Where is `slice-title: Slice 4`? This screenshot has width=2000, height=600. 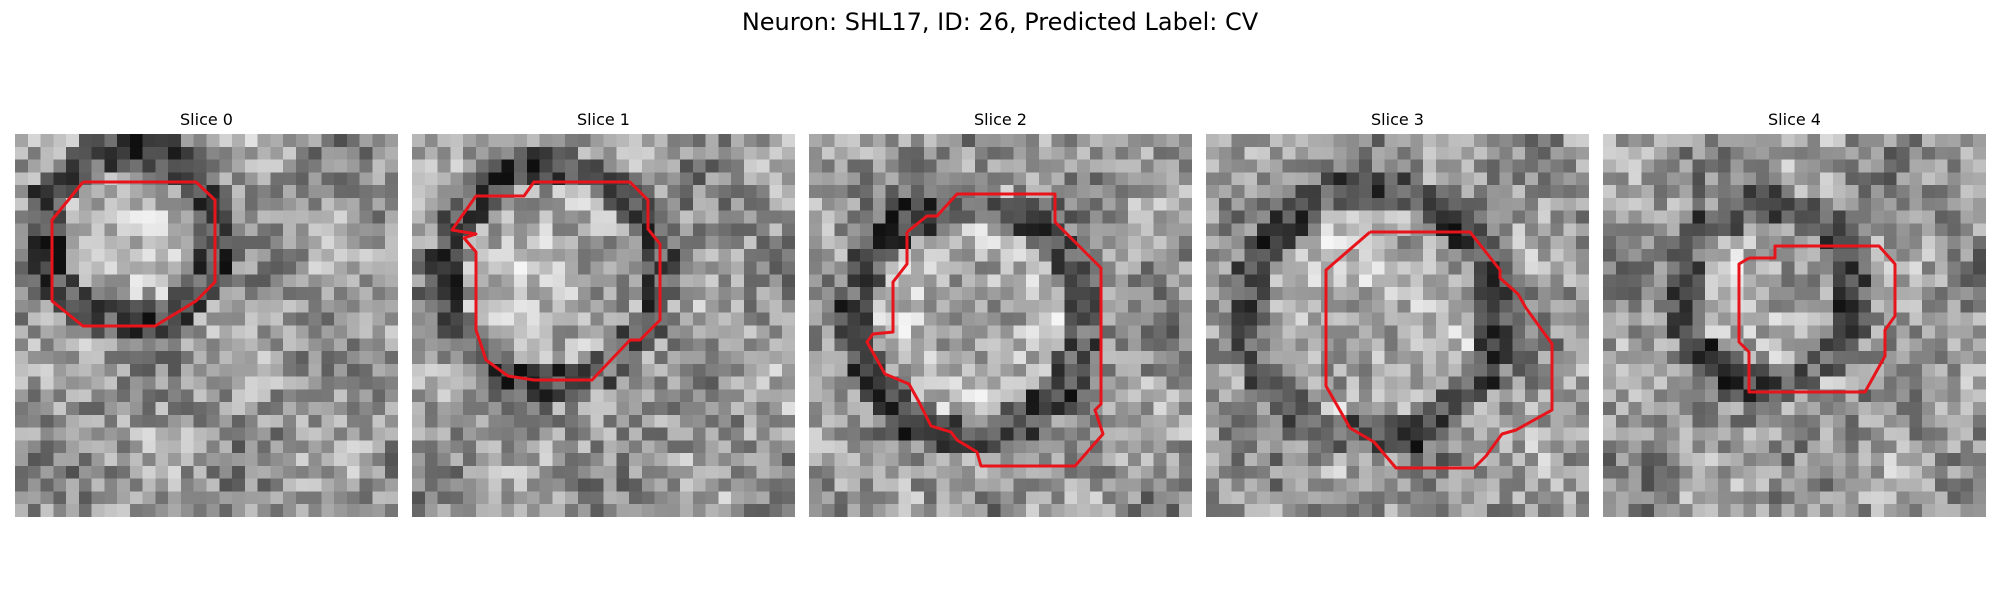 slice-title: Slice 4 is located at coordinates (1794, 119).